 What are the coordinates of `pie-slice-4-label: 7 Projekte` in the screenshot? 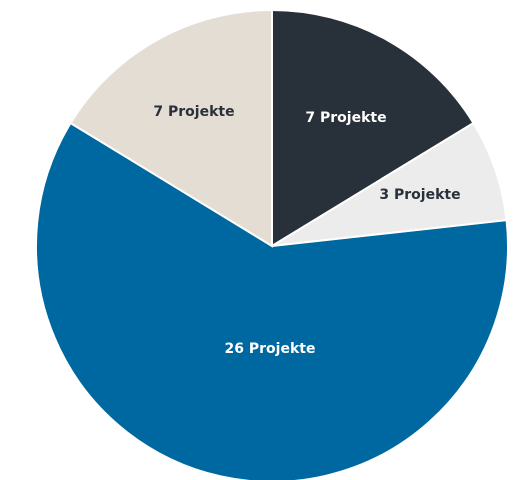 It's located at (193, 112).